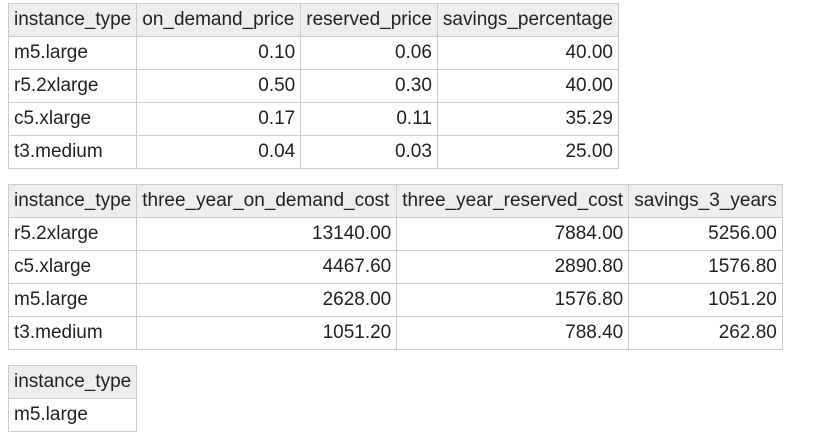 This screenshot has width=820, height=434. Describe the element at coordinates (219, 119) in the screenshot. I see `table-cell: 0.17` at that location.